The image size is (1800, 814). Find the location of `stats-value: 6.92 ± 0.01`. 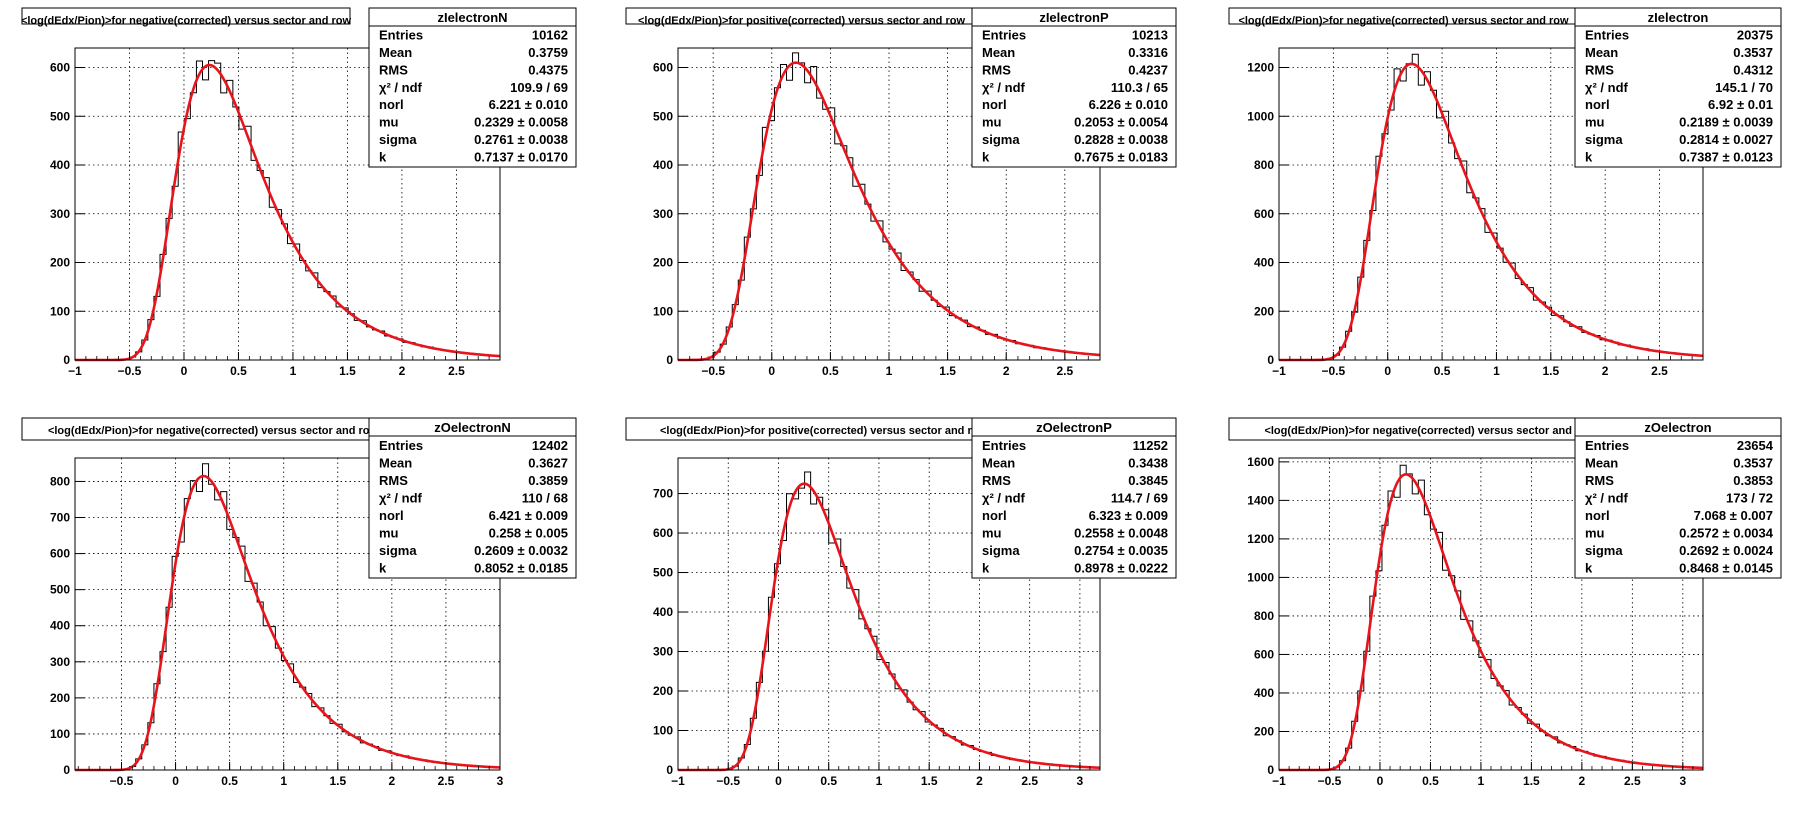

stats-value: 6.92 ± 0.01 is located at coordinates (1740, 104).